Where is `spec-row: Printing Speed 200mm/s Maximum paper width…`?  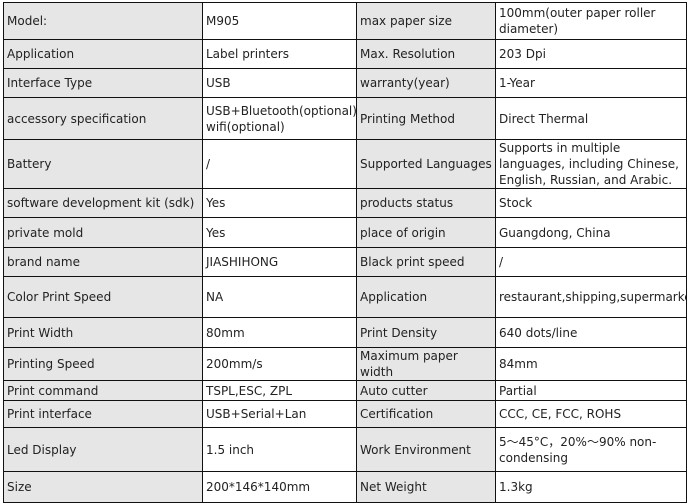
spec-row: Printing Speed 200mm/s Maximum paper width… is located at coordinates (345, 364).